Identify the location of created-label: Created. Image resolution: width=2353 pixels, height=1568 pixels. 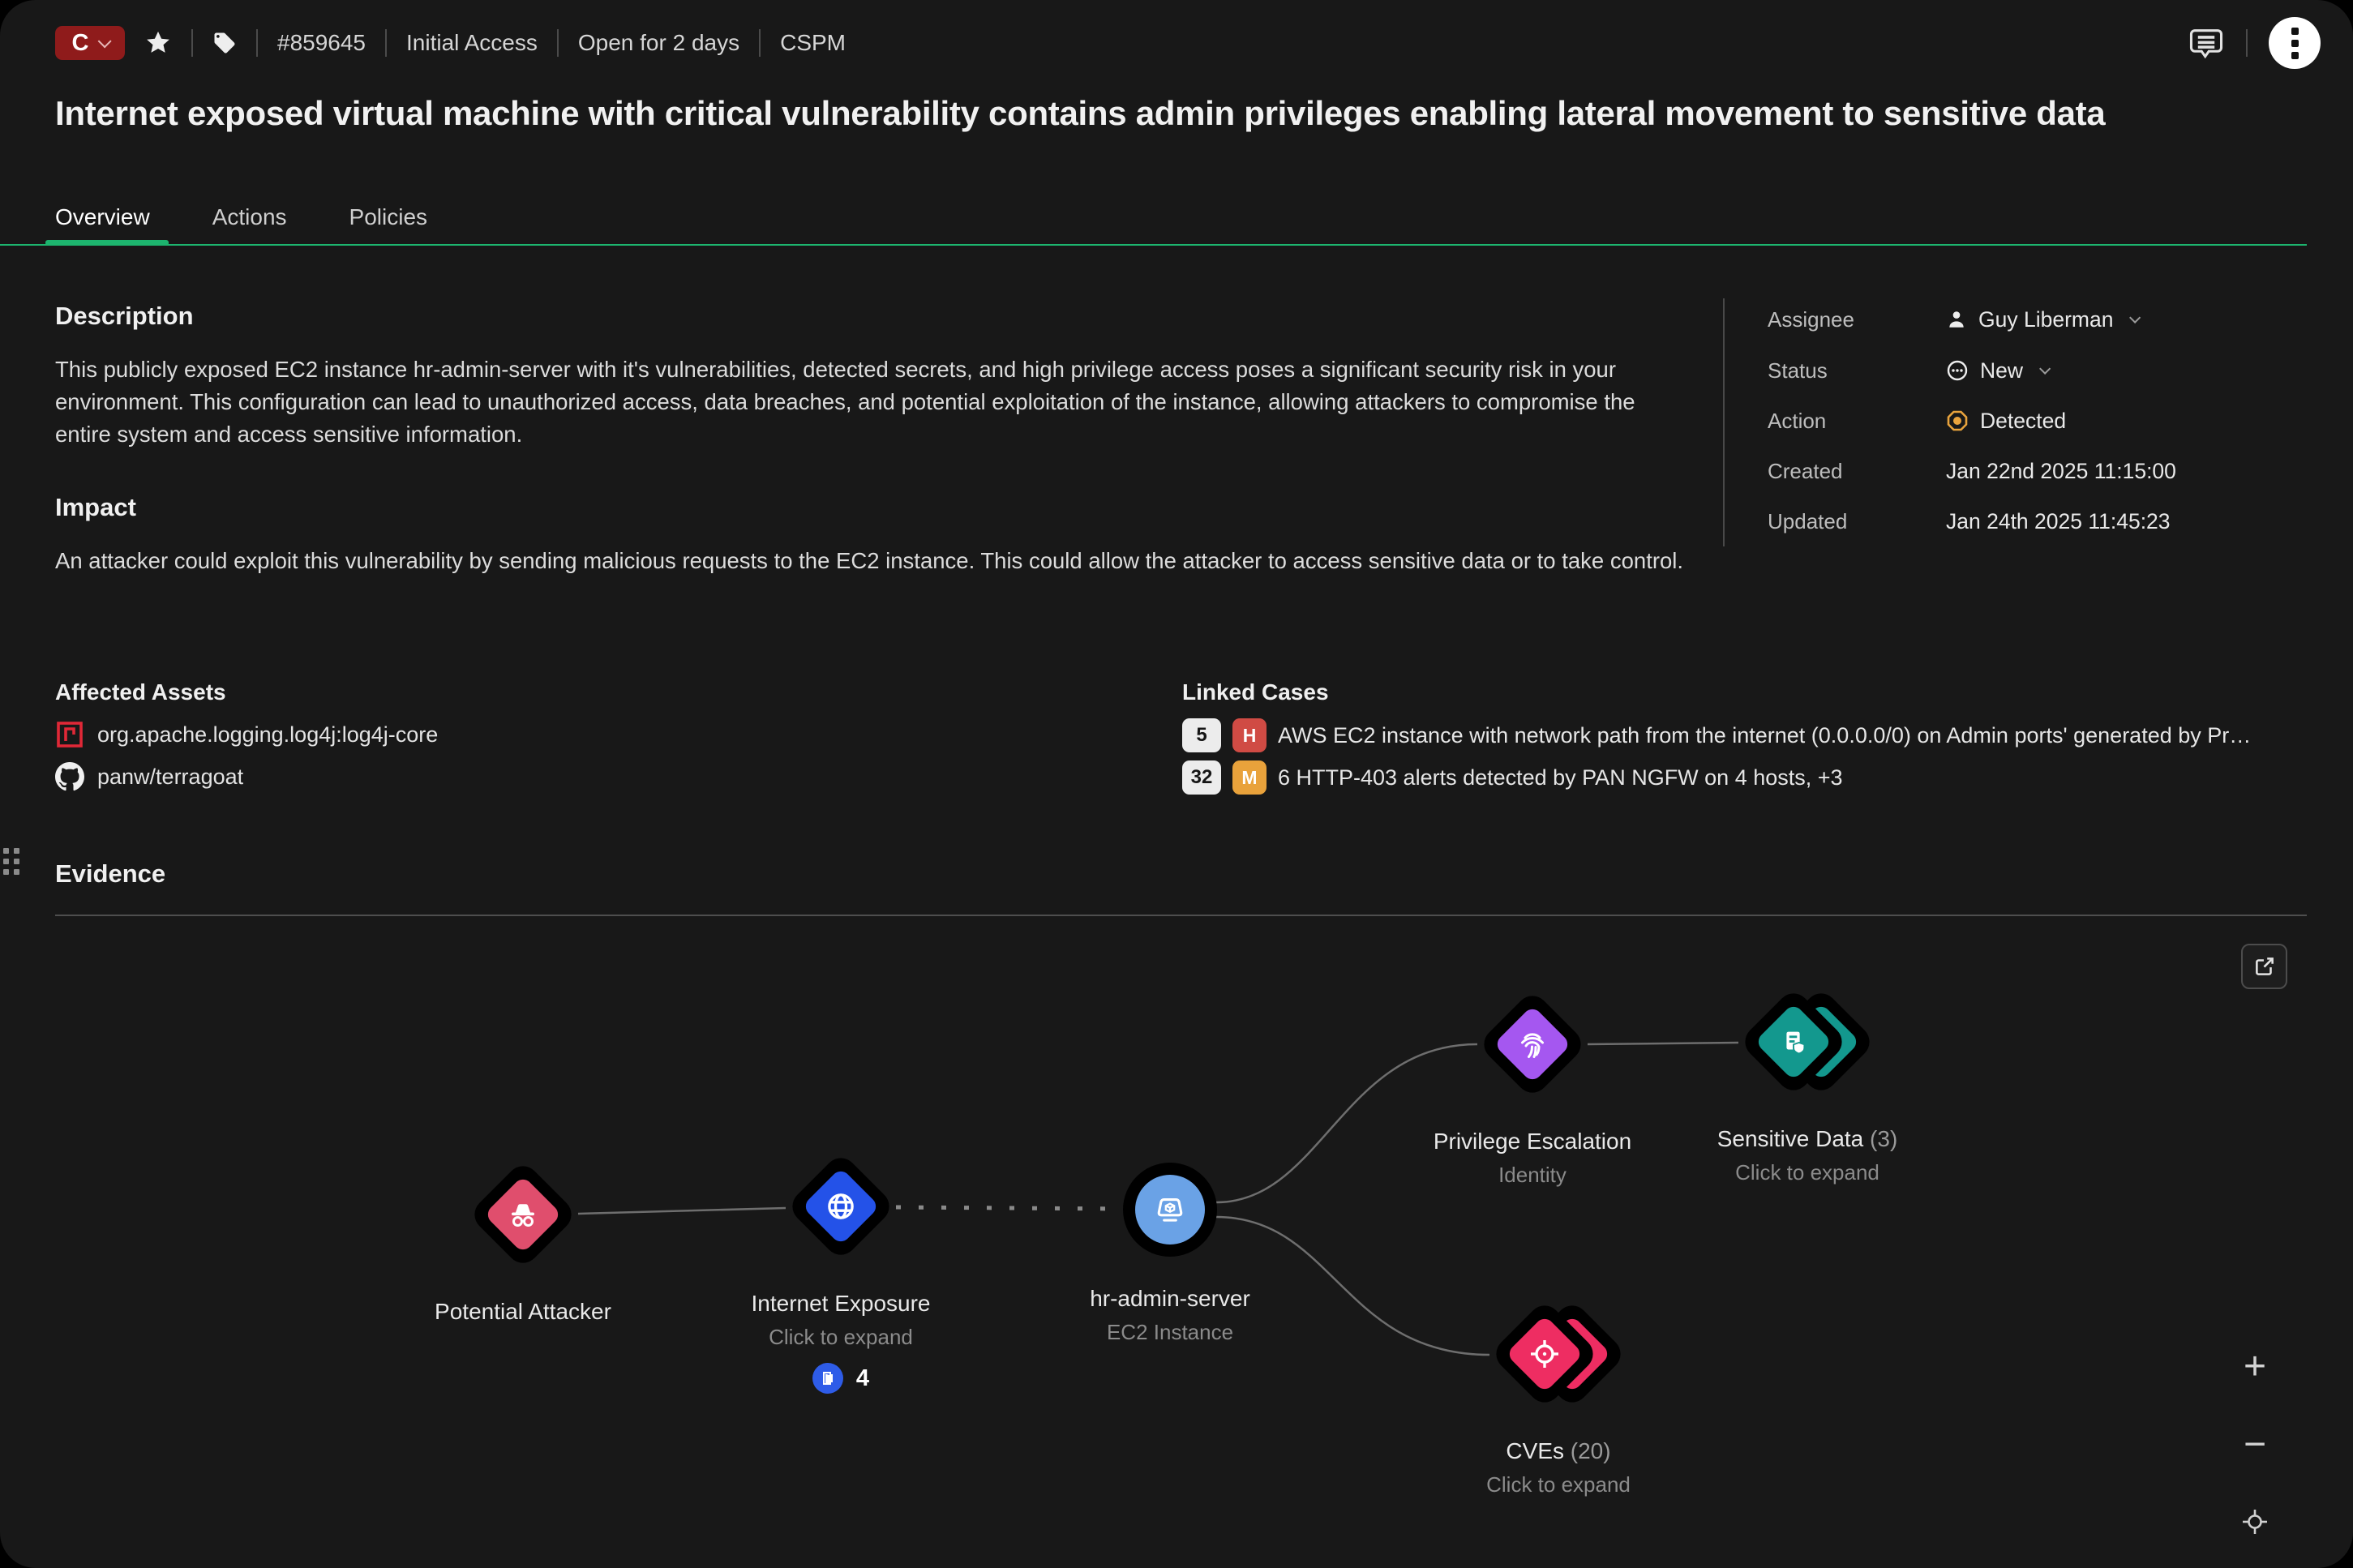
(1805, 470).